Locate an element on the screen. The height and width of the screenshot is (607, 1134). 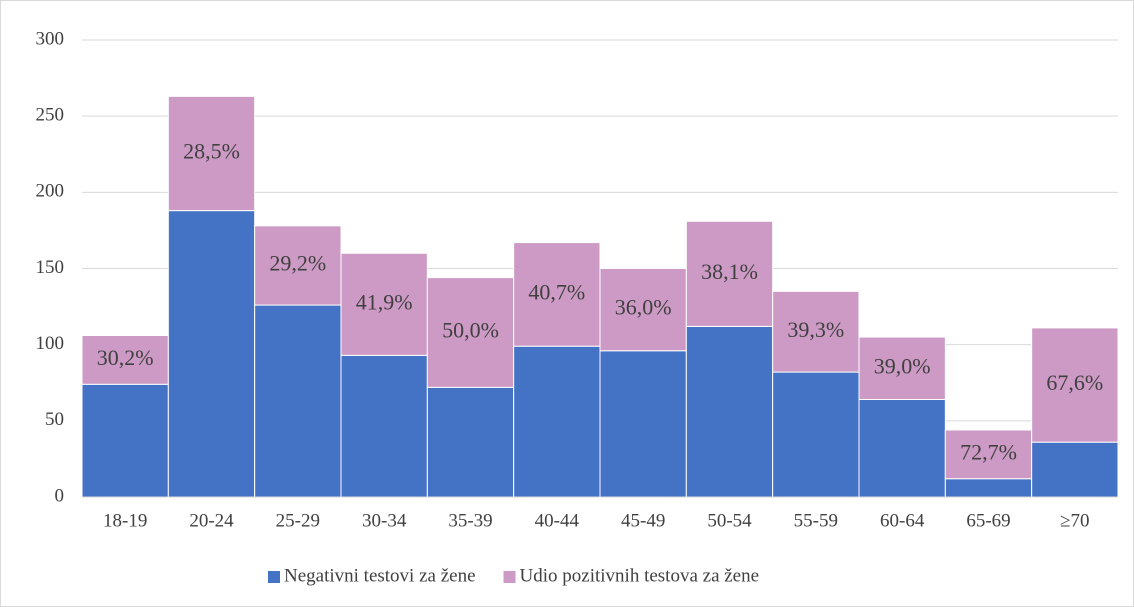
x-tick-label: 30-34 is located at coordinates (384, 520).